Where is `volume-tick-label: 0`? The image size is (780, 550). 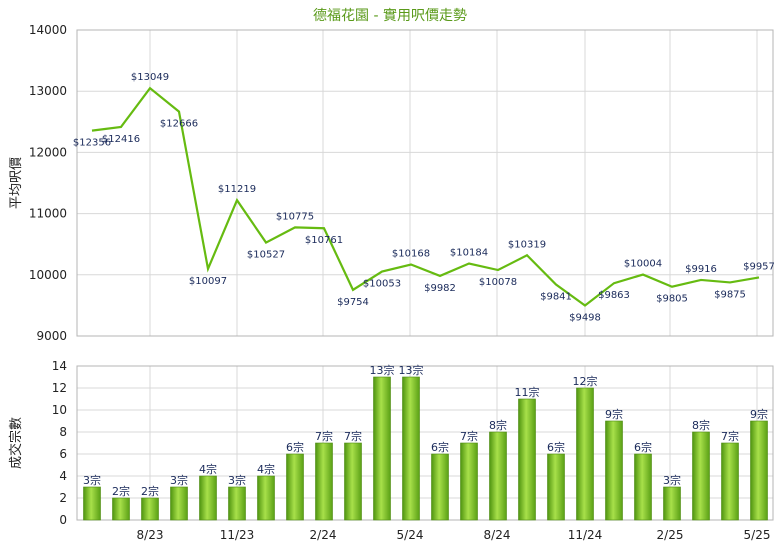
volume-tick-label: 0 is located at coordinates (63, 520).